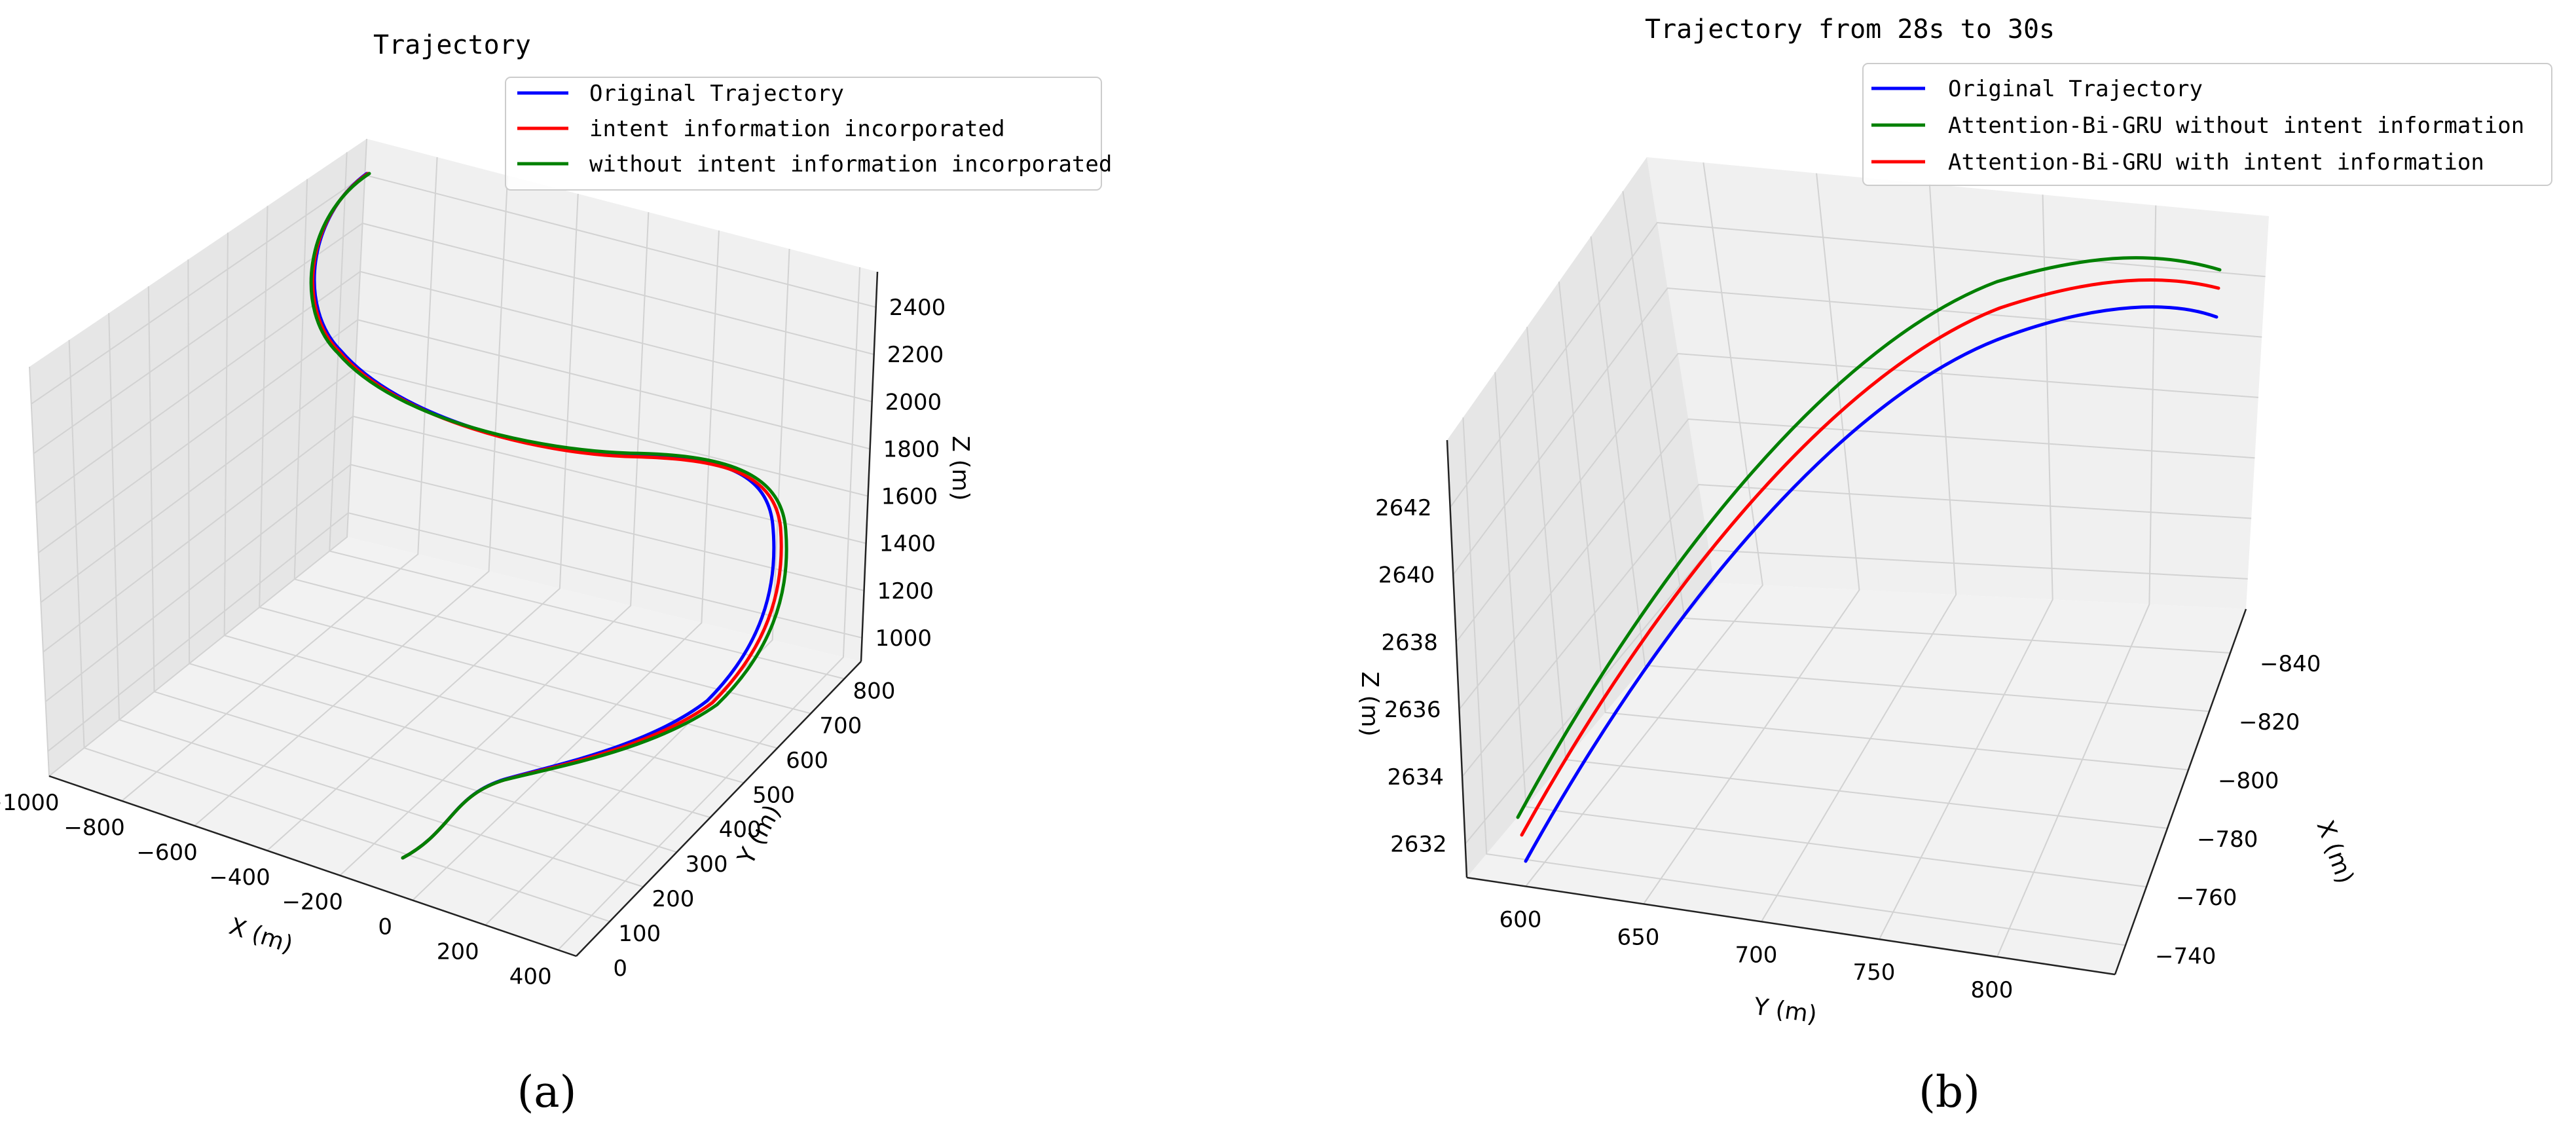 This screenshot has width=2576, height=1131. Describe the element at coordinates (917, 308) in the screenshot. I see `chart-a-z-tick-label: 2400` at that location.